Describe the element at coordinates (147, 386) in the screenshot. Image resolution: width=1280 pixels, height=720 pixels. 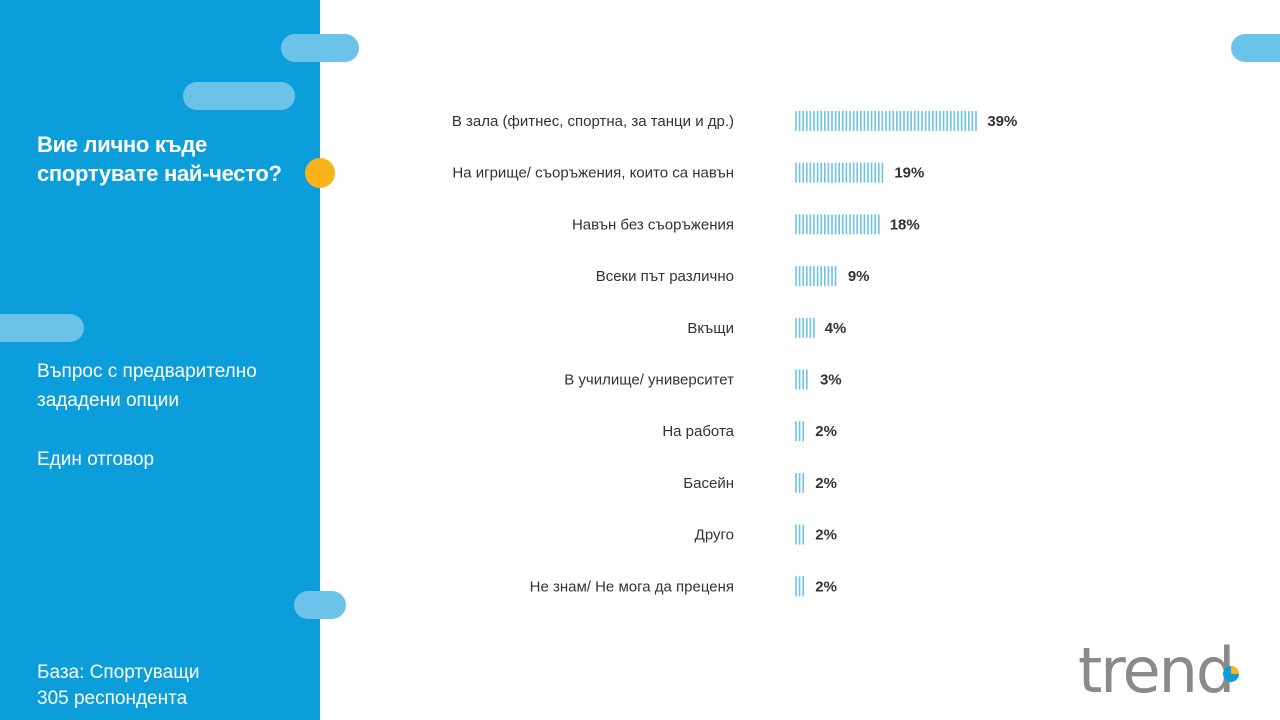
I see `question-type: Въпрос с предварително зададени опции` at that location.